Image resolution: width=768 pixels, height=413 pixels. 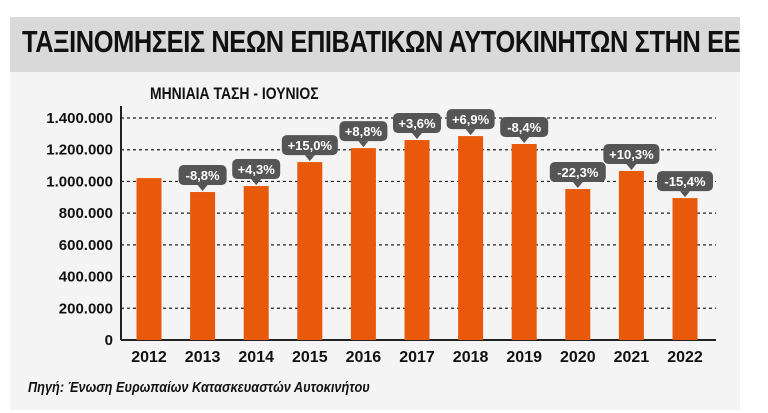 What do you see at coordinates (79, 150) in the screenshot?
I see `y-tick-label: 1.200.000` at bounding box center [79, 150].